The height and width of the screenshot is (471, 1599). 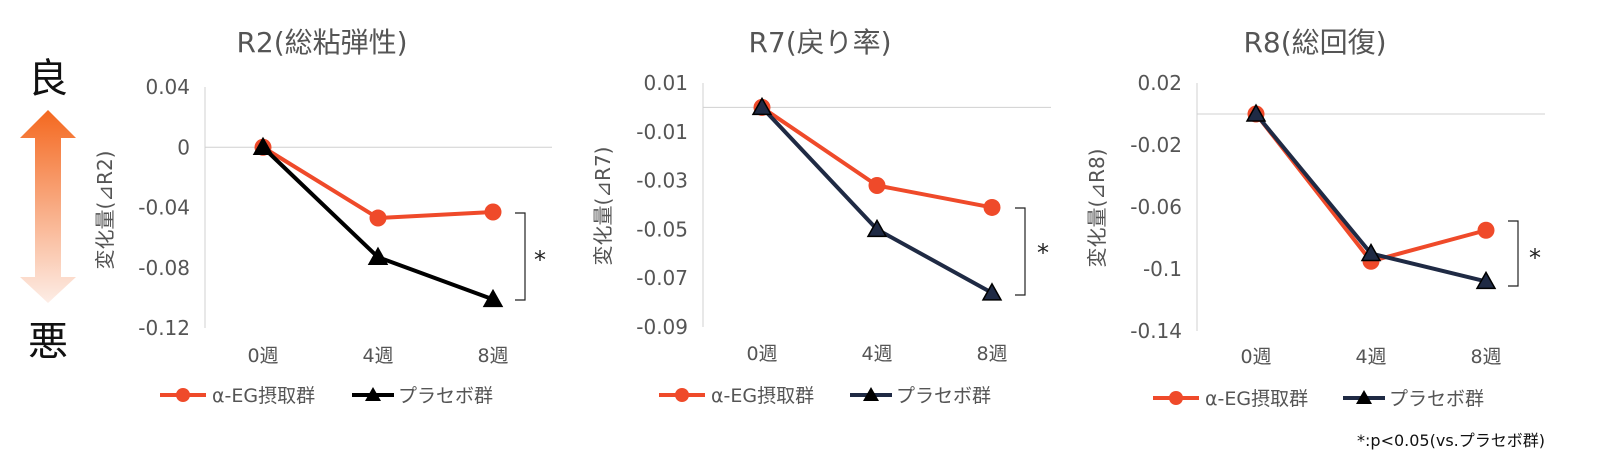 I want to click on y-tick-label: -0.1, so click(x=1162, y=269).